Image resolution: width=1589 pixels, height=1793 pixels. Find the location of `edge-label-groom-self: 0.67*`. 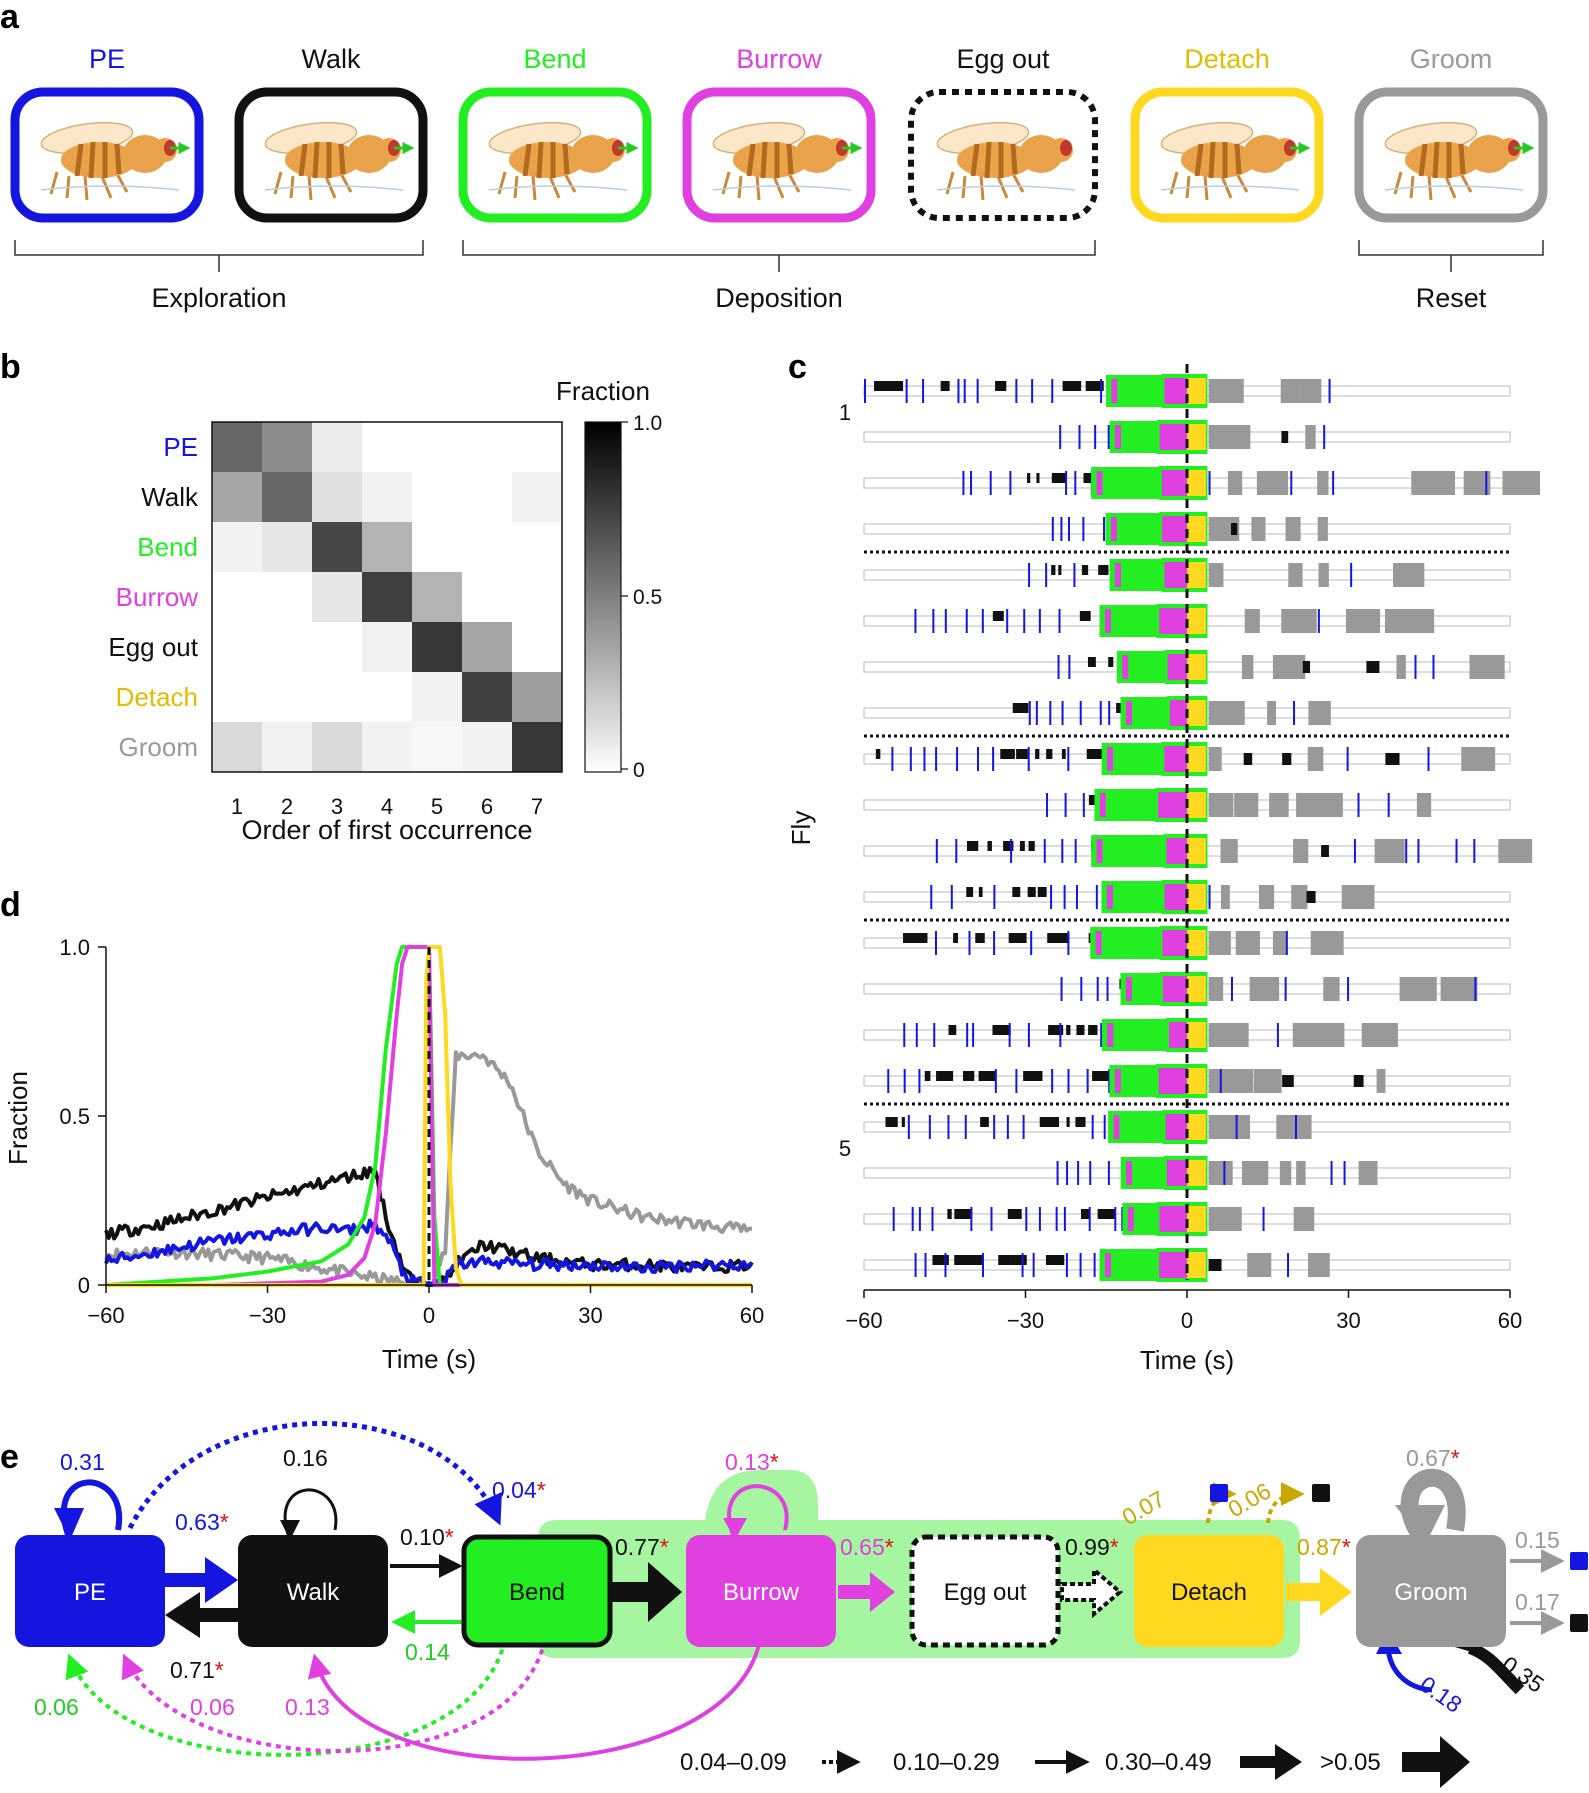

edge-label-groom-self: 0.67* is located at coordinates (1433, 1458).